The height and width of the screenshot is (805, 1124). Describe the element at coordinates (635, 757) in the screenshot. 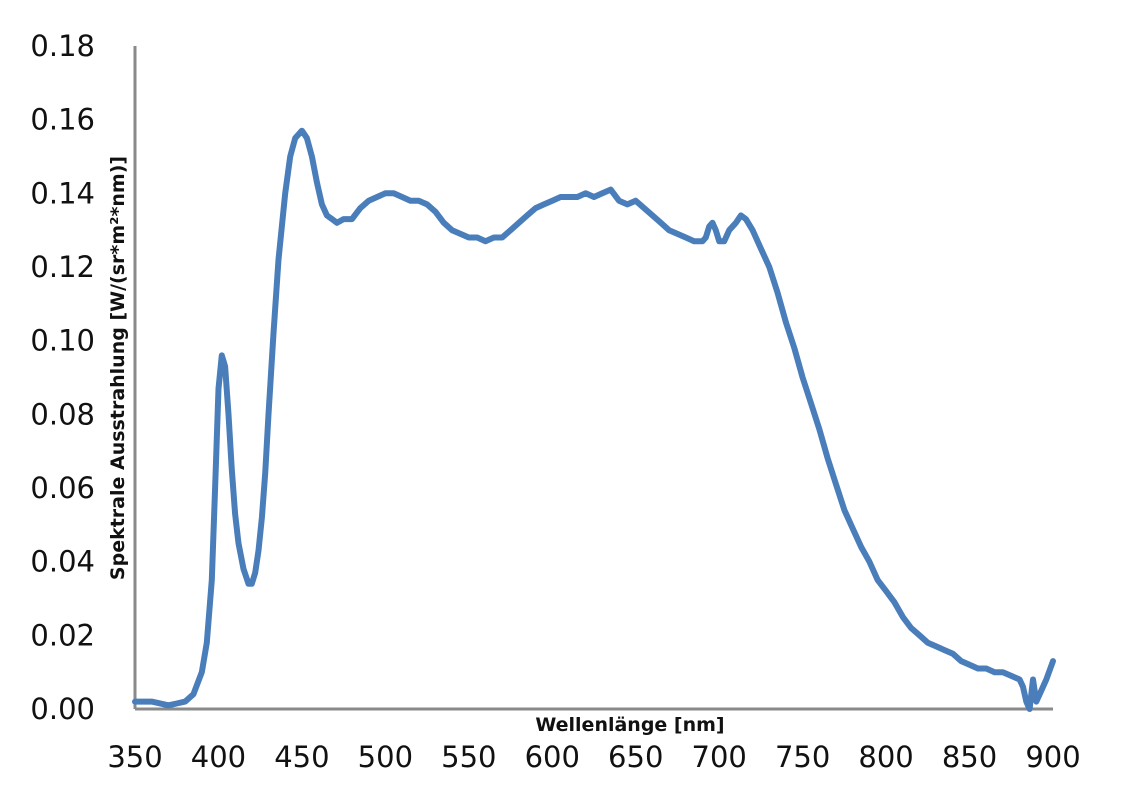

I see `x-tick-label: 650` at that location.